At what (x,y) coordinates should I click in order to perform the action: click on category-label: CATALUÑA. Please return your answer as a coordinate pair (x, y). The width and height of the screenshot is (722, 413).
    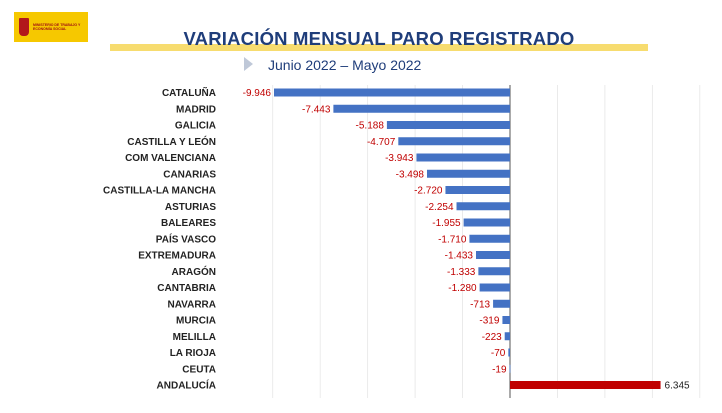
    Looking at the image, I should click on (189, 92).